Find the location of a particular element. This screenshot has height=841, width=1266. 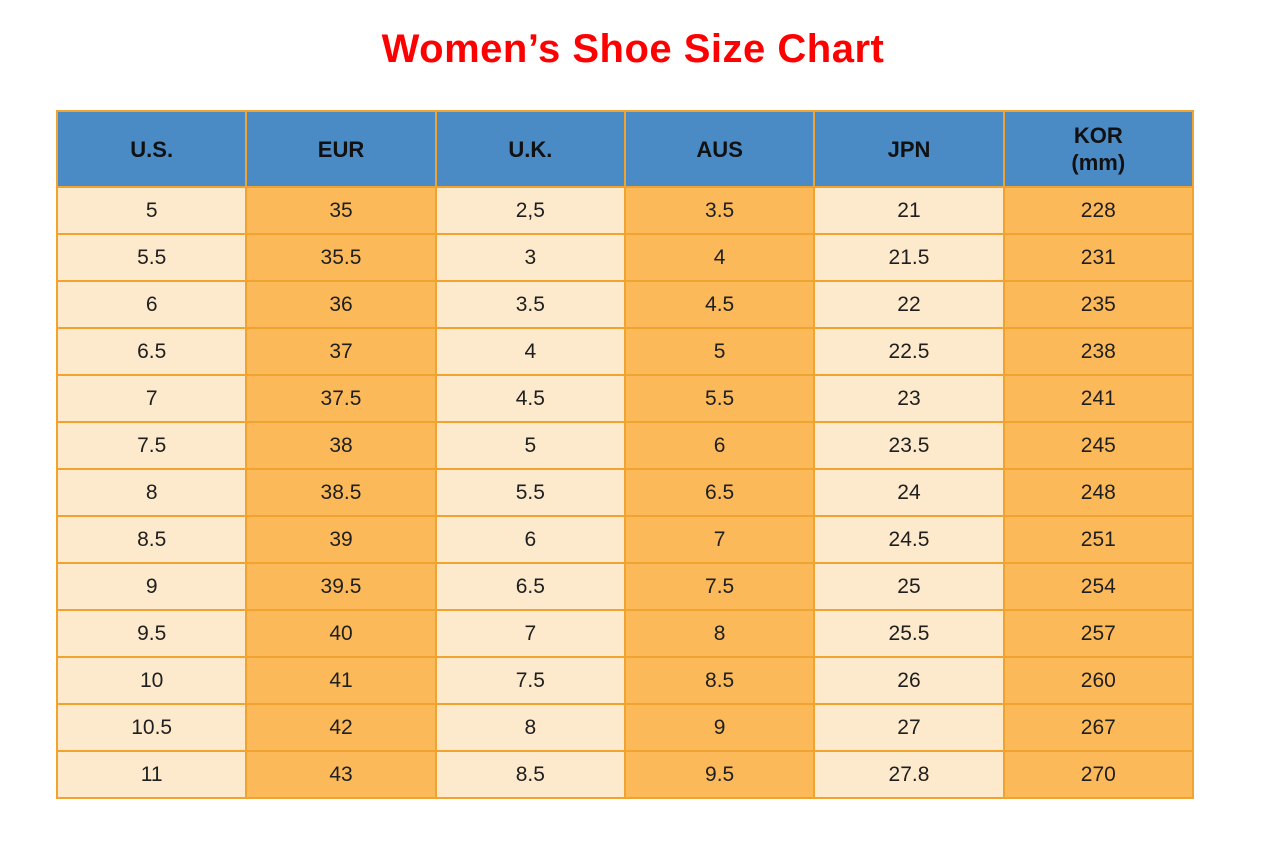

table-cell: 42 is located at coordinates (341, 727).